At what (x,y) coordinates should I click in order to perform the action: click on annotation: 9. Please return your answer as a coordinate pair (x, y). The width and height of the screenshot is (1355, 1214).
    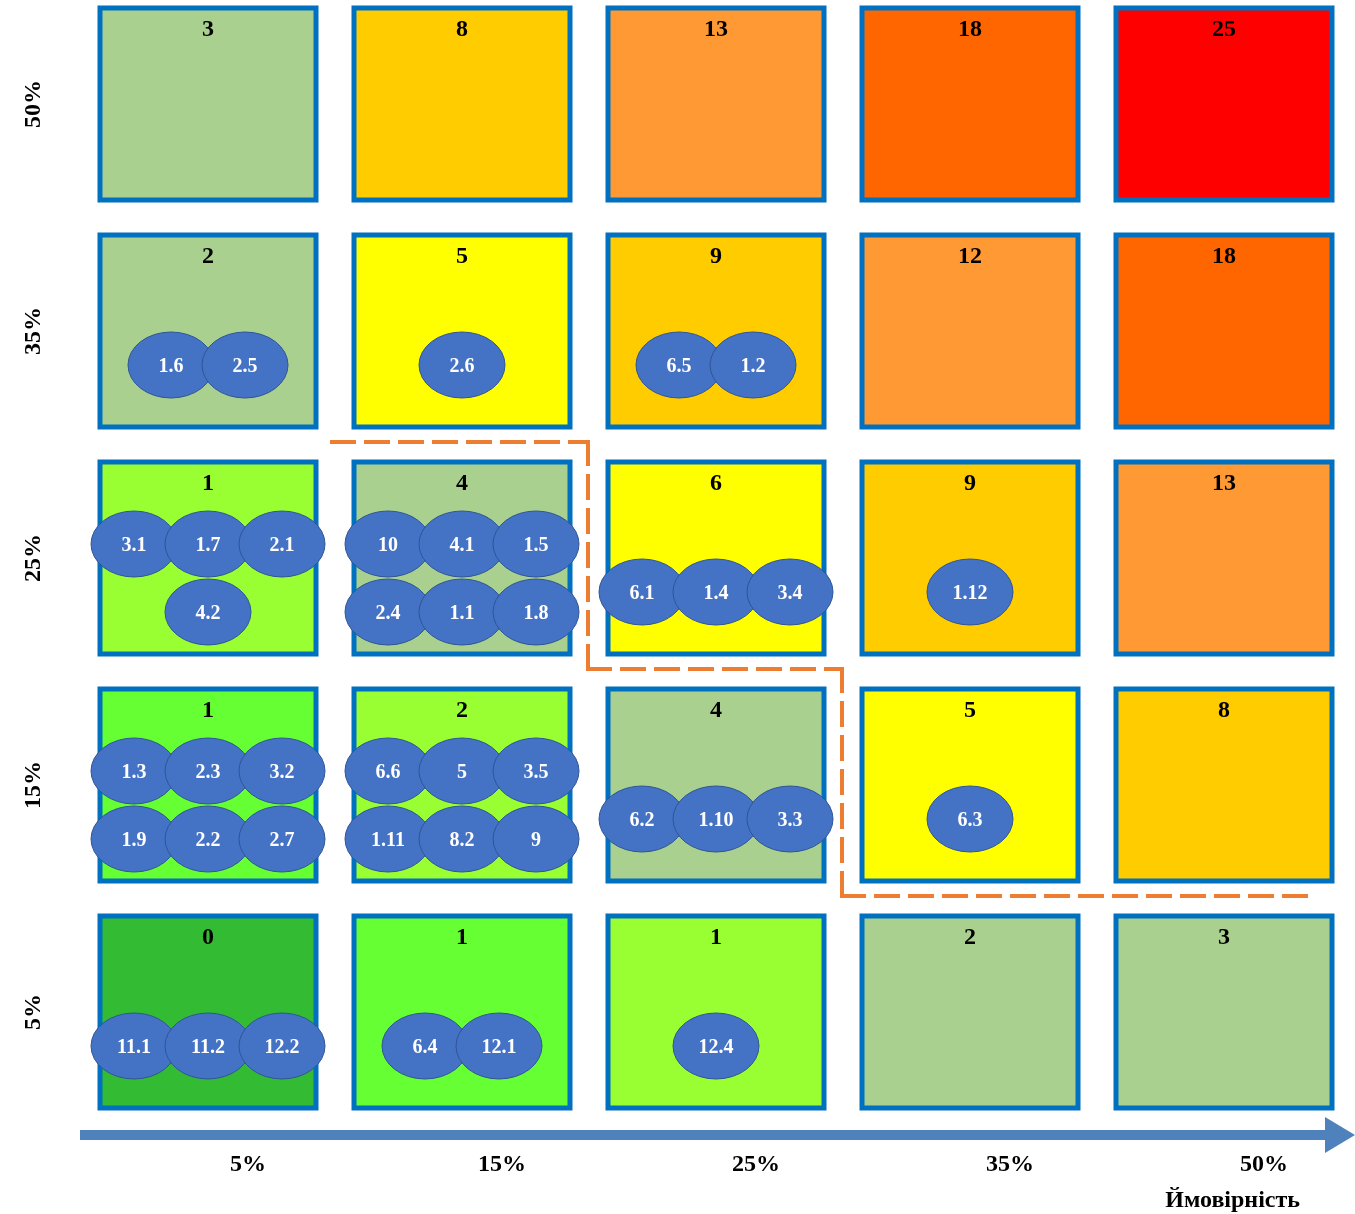
    Looking at the image, I should click on (536, 839).